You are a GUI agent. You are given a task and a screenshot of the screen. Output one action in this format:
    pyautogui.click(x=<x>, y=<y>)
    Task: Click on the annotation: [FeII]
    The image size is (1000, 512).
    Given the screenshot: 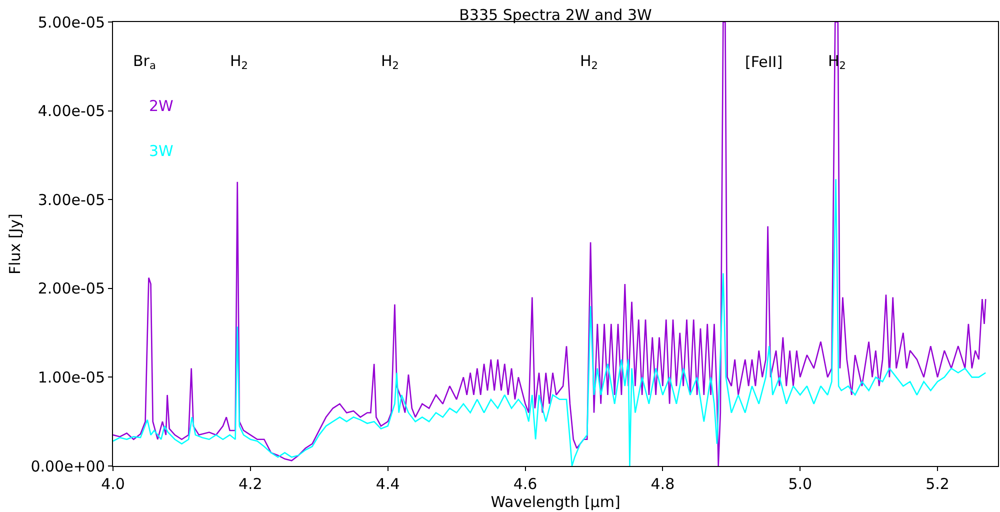 What is the action you would take?
    pyautogui.click(x=764, y=62)
    